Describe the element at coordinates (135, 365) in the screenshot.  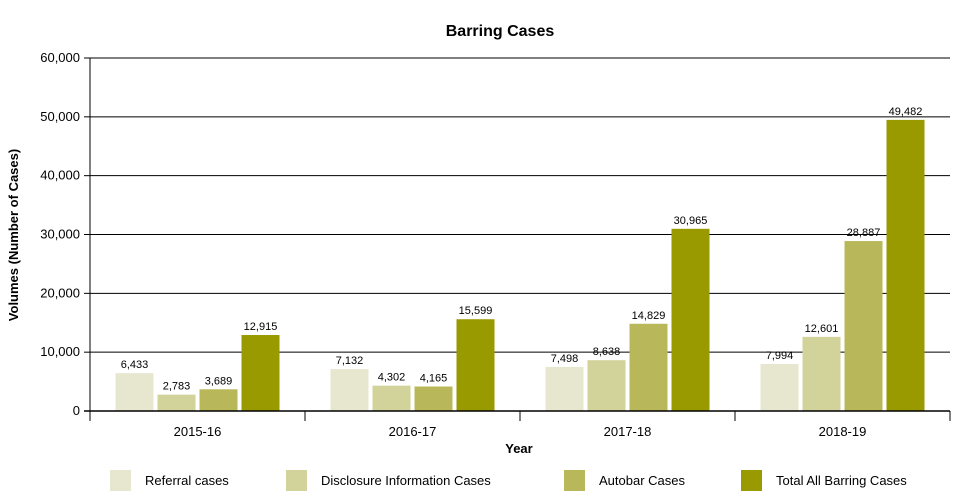
I see `data-label: 6,433` at that location.